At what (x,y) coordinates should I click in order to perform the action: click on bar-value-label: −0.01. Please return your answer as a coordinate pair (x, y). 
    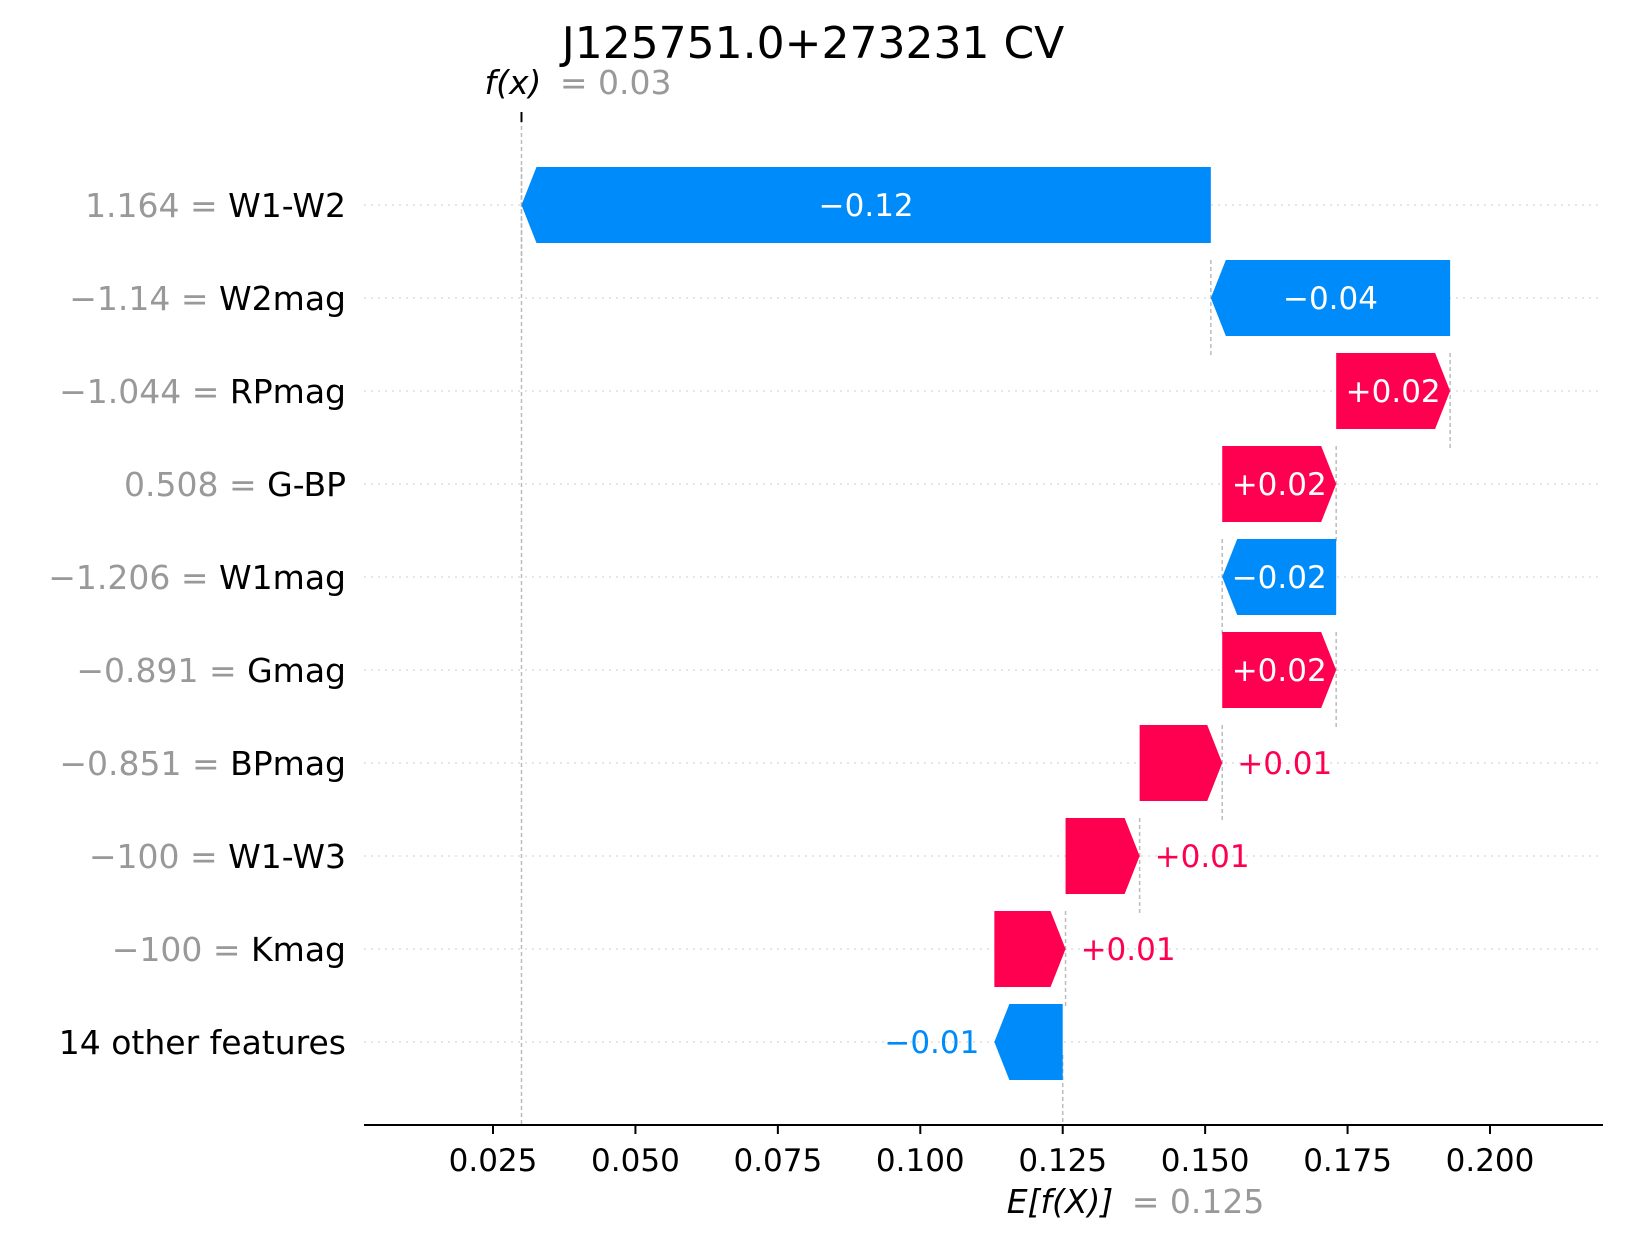
    Looking at the image, I should click on (931, 1043).